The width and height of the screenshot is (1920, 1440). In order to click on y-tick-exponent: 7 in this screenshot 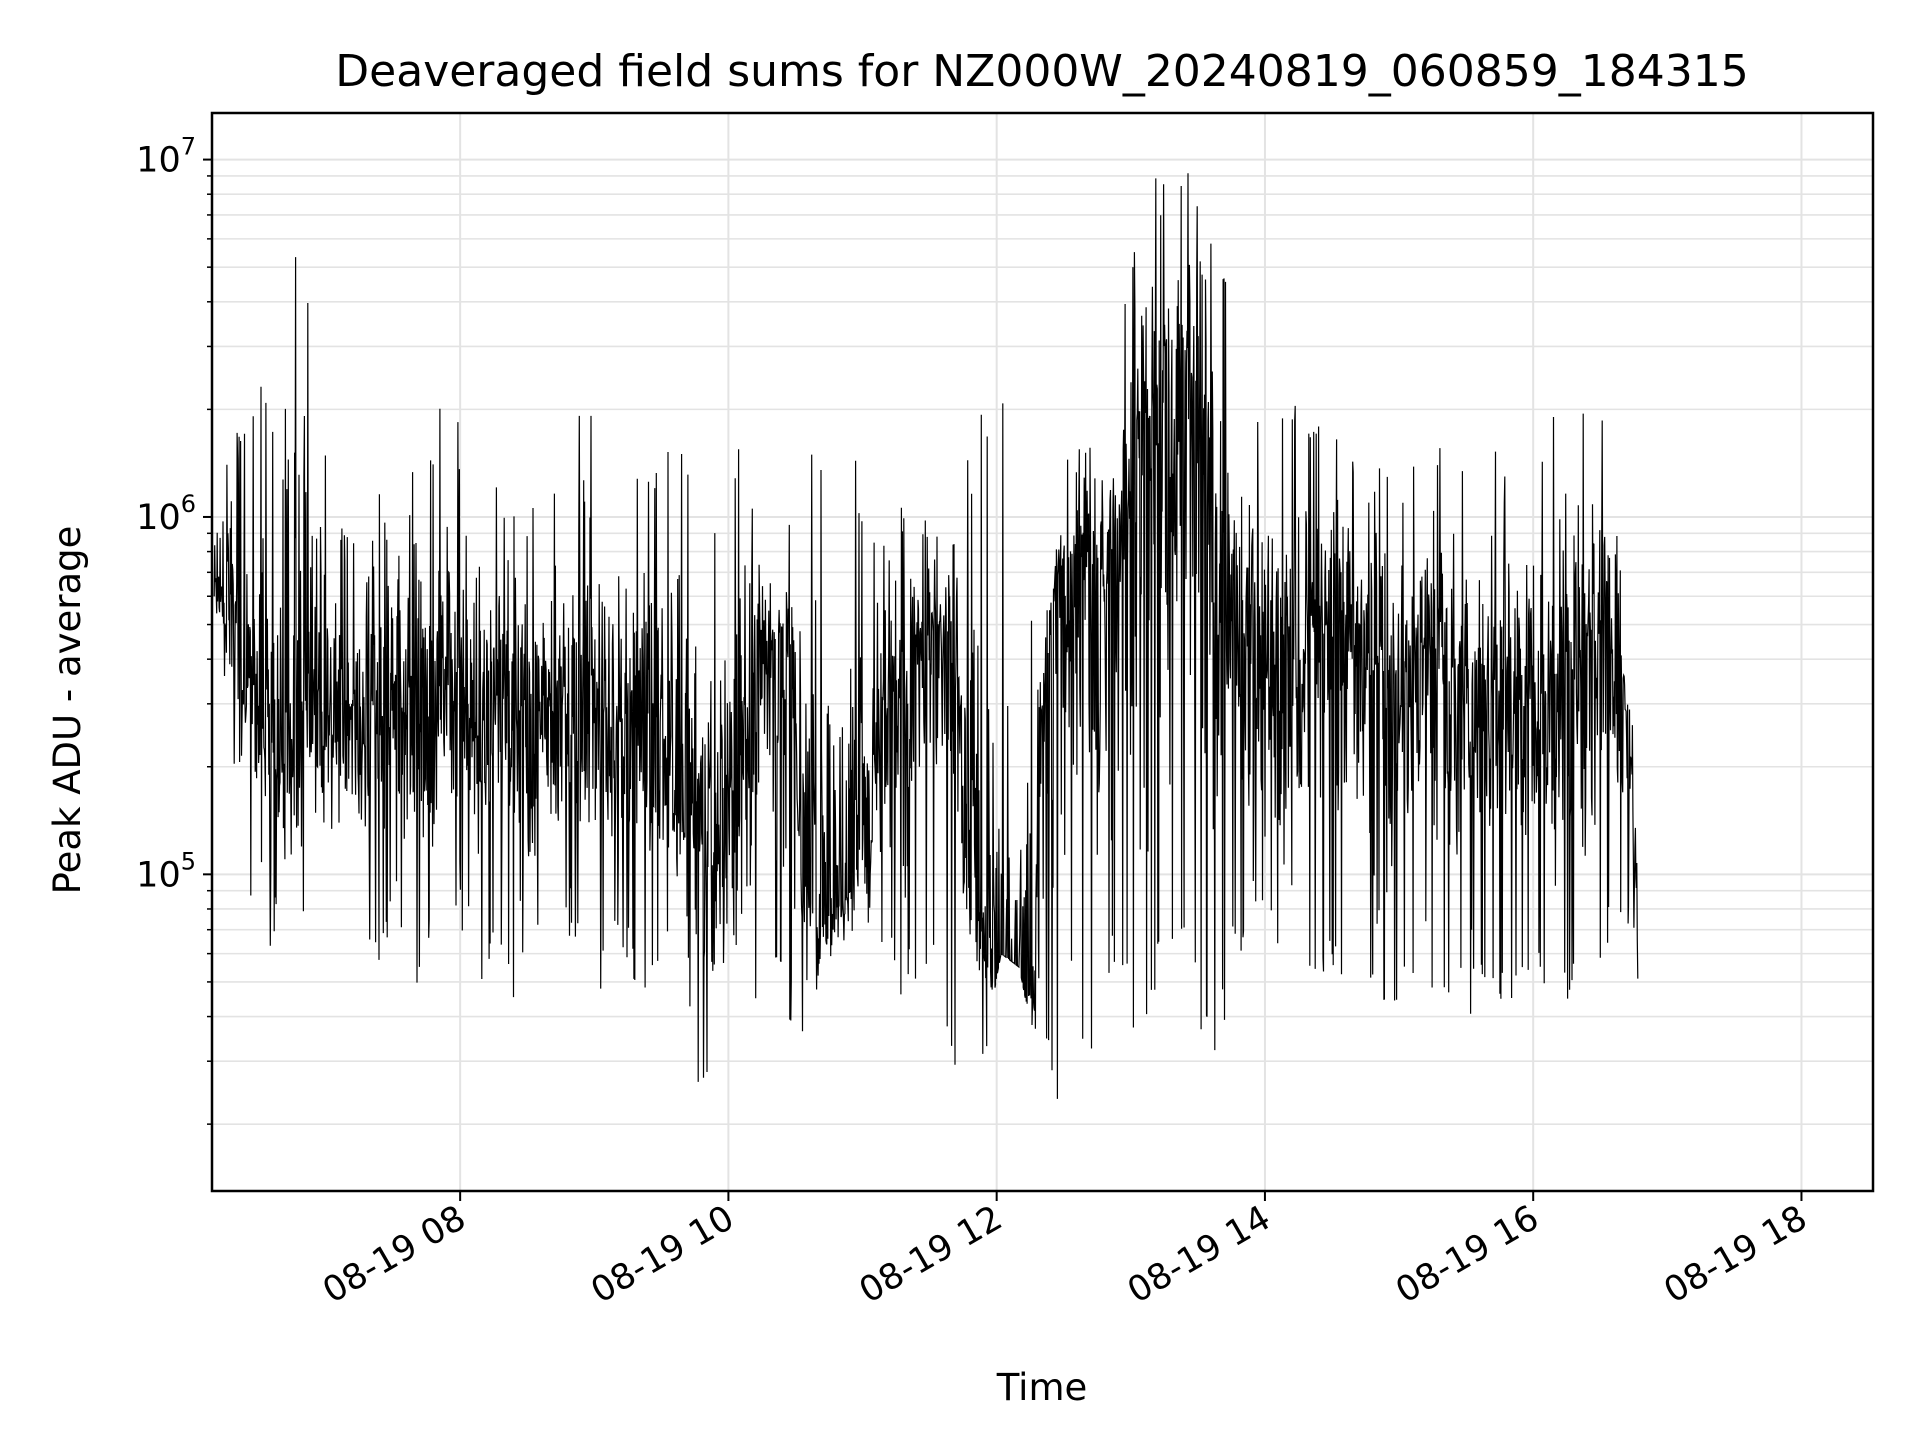, I will do `click(188, 147)`.